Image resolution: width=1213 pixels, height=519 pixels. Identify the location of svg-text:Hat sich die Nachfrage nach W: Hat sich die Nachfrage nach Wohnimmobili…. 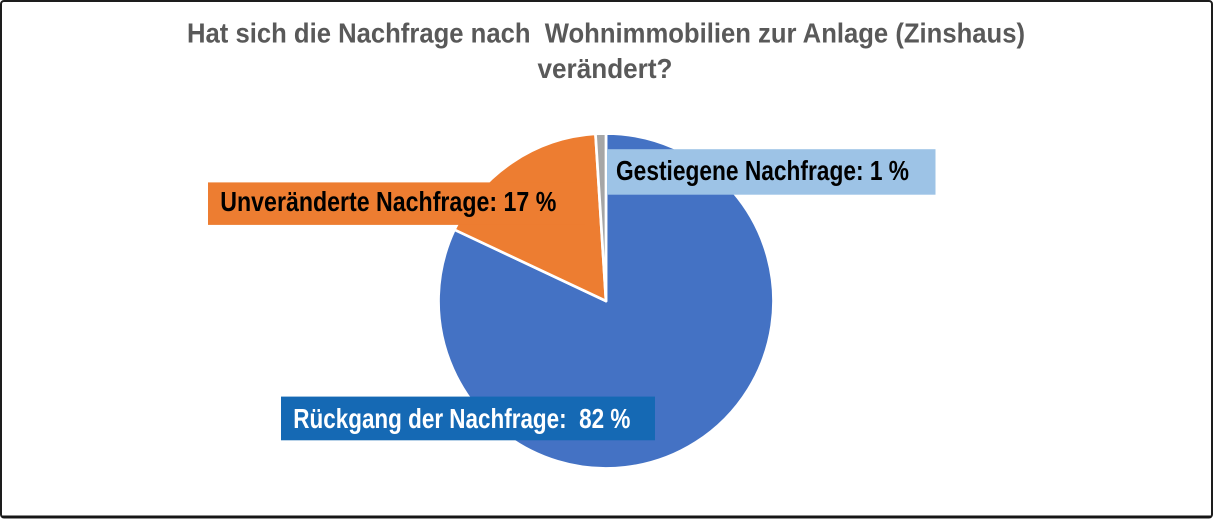
(606, 32).